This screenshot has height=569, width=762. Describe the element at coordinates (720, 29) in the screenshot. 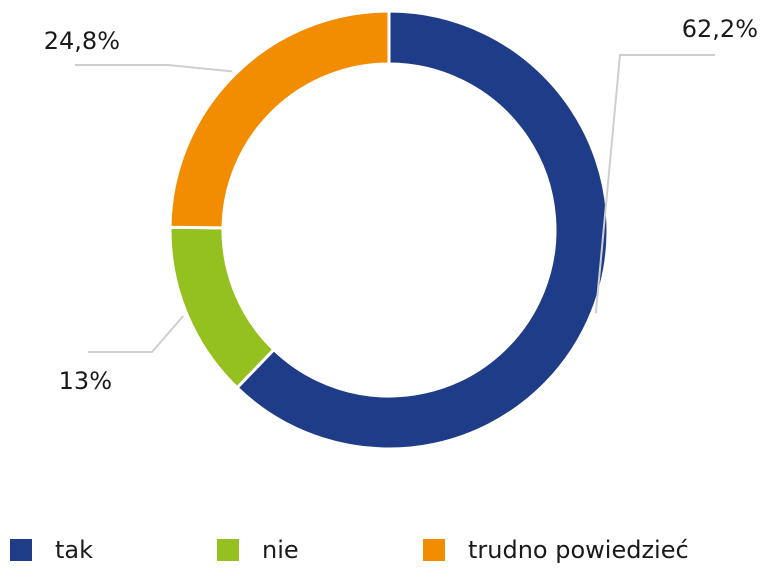

I see `data-label: 62,2%` at that location.